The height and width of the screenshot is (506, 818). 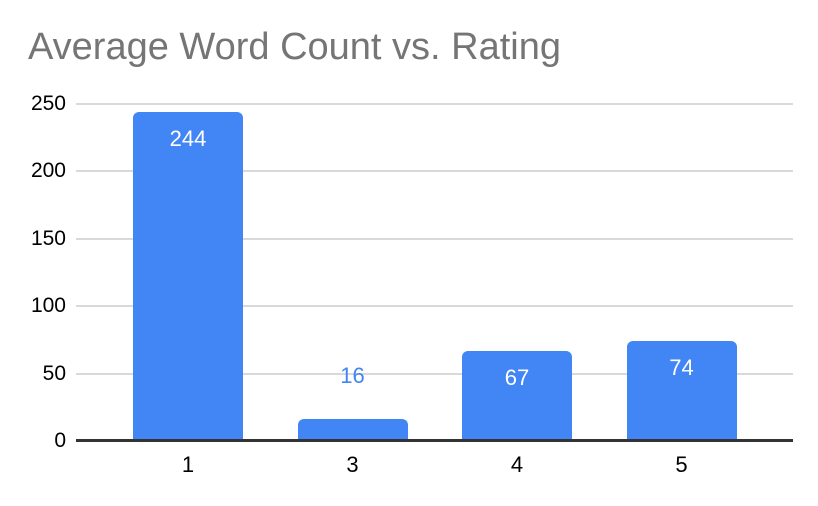 What do you see at coordinates (48, 238) in the screenshot?
I see `y-tick-label: 150` at bounding box center [48, 238].